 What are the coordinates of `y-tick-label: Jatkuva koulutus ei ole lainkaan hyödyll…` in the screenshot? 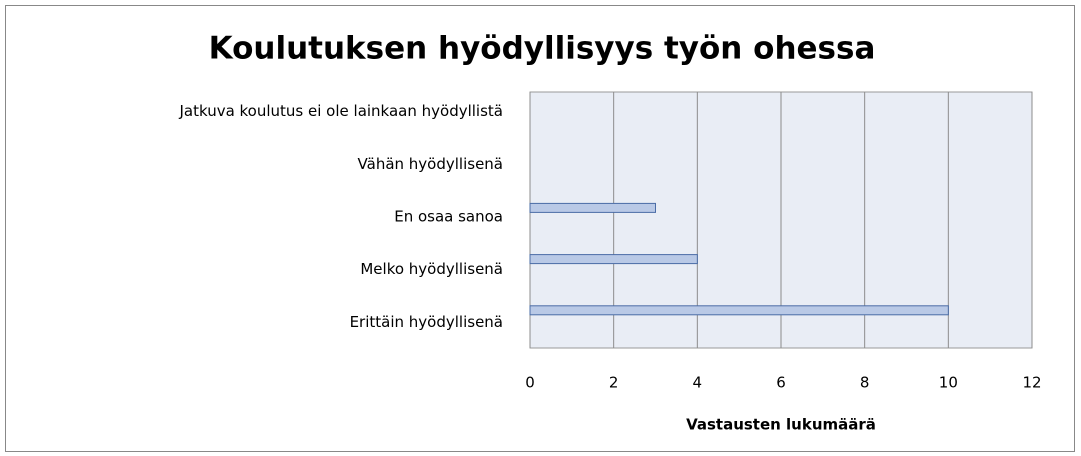 It's located at (340, 111).